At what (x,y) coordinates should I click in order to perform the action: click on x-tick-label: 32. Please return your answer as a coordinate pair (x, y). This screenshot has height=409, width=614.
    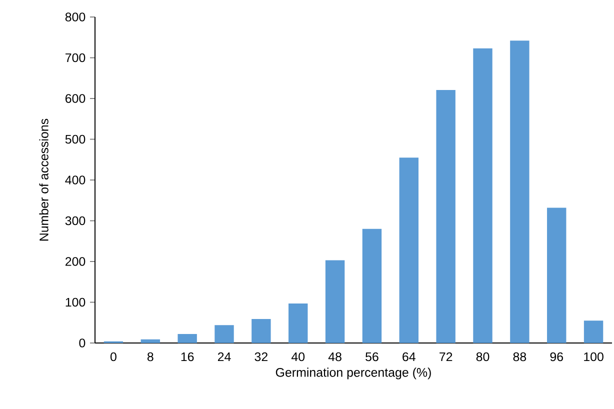
    Looking at the image, I should click on (261, 357).